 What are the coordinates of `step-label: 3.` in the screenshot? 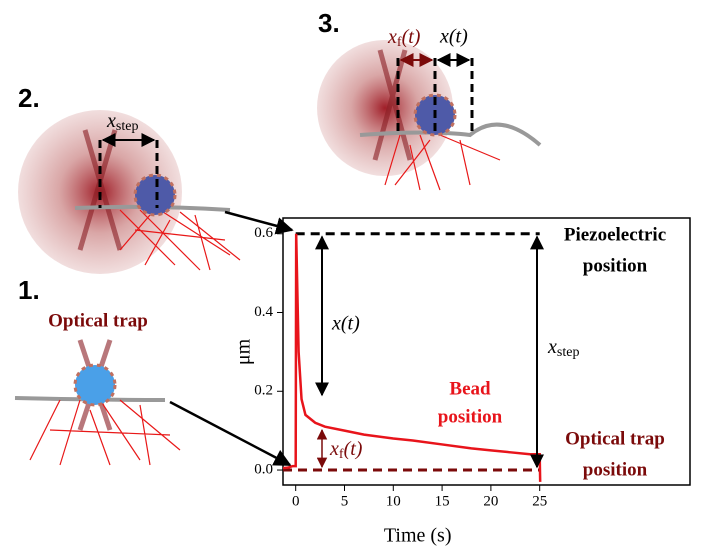 It's located at (329, 23).